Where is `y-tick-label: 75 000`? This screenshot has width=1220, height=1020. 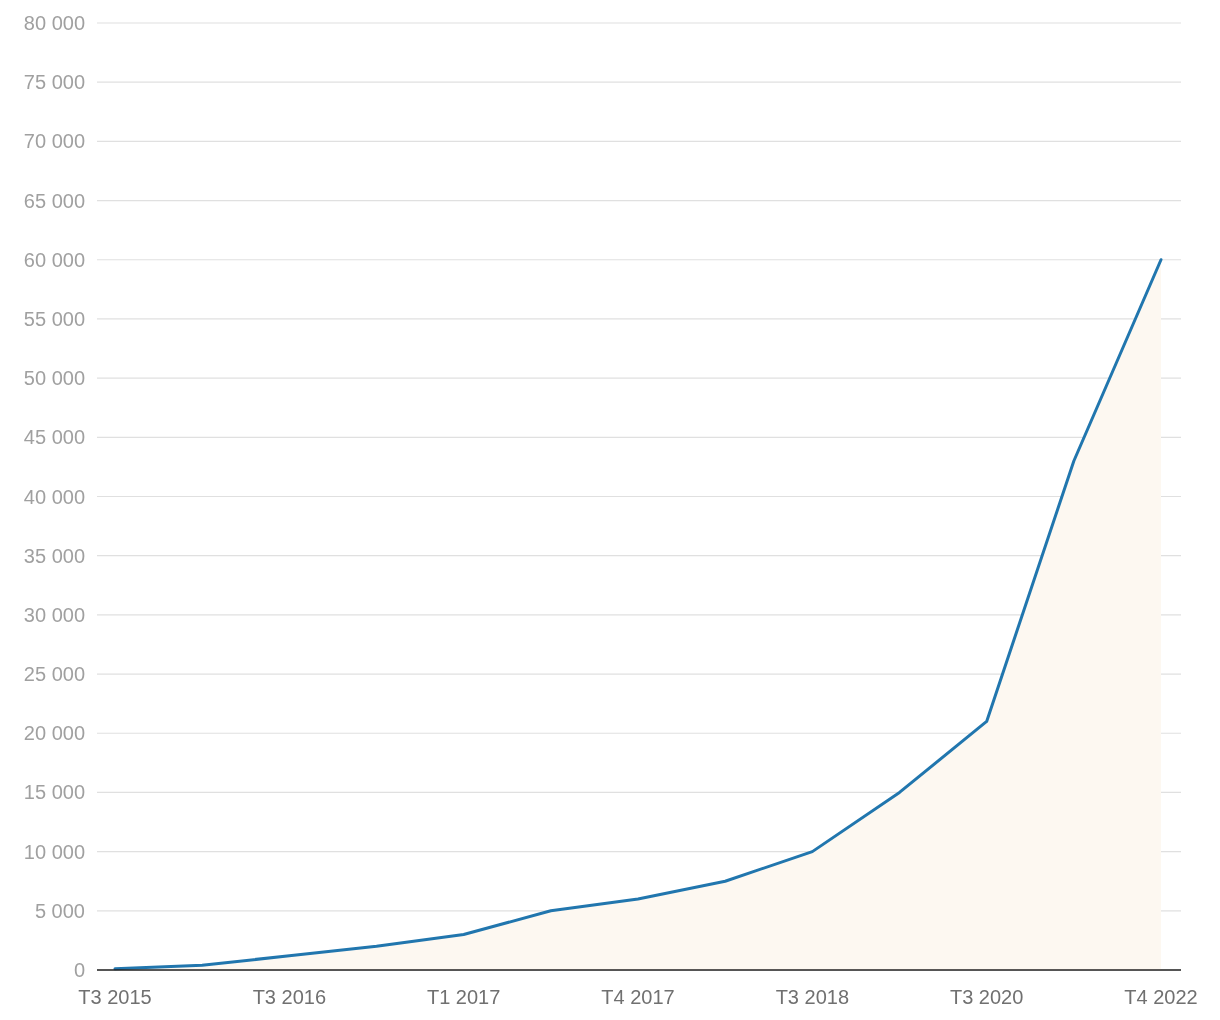 y-tick-label: 75 000 is located at coordinates (54, 82).